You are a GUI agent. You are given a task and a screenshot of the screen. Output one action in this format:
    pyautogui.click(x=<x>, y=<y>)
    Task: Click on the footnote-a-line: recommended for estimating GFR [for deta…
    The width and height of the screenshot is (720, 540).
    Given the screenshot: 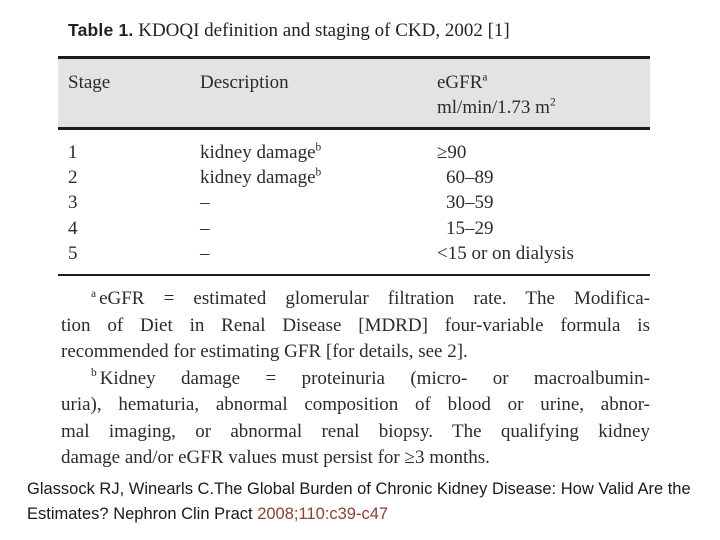 What is the action you would take?
    pyautogui.click(x=264, y=352)
    